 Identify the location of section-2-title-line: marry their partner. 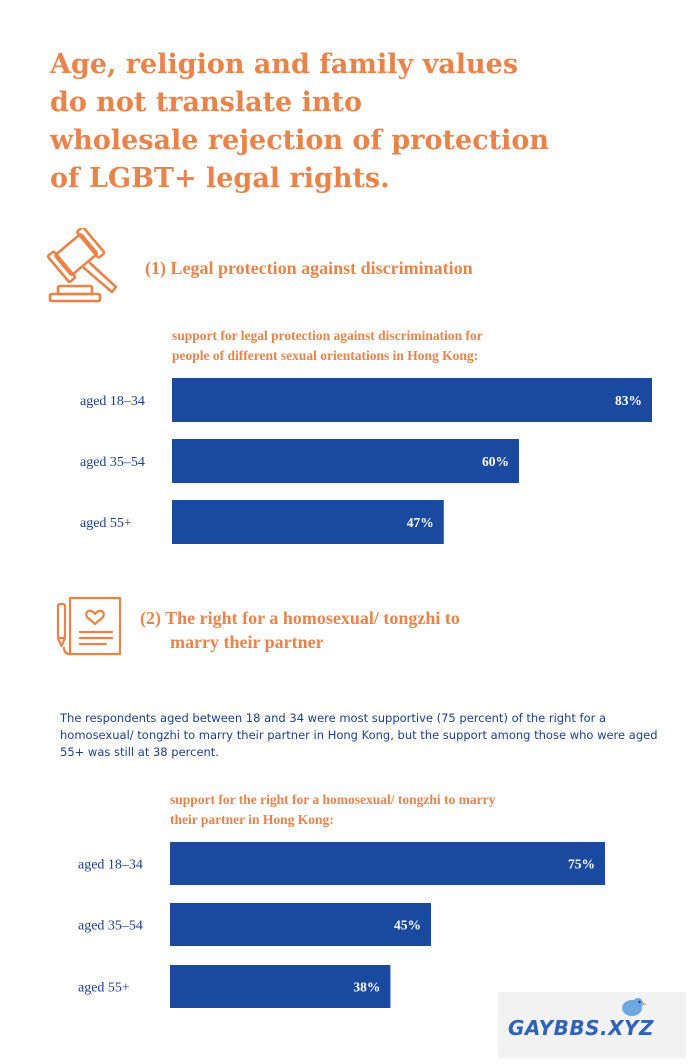
(247, 642).